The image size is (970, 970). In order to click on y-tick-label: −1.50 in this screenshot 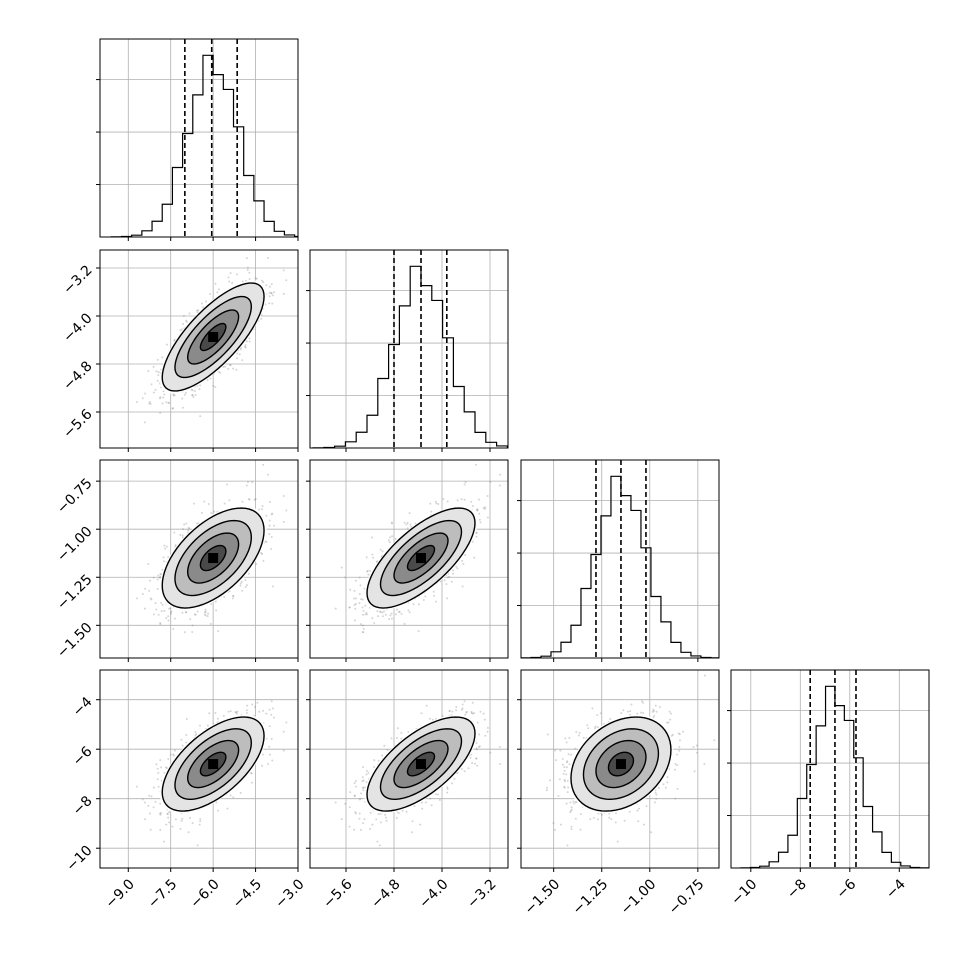, I will do `click(75, 641)`.